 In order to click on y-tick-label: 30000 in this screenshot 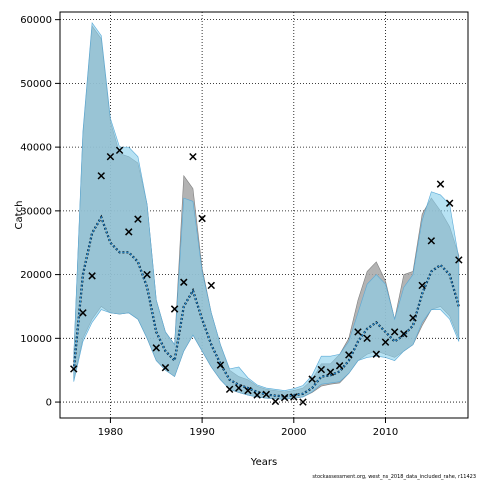, I will do `click(36, 211)`.